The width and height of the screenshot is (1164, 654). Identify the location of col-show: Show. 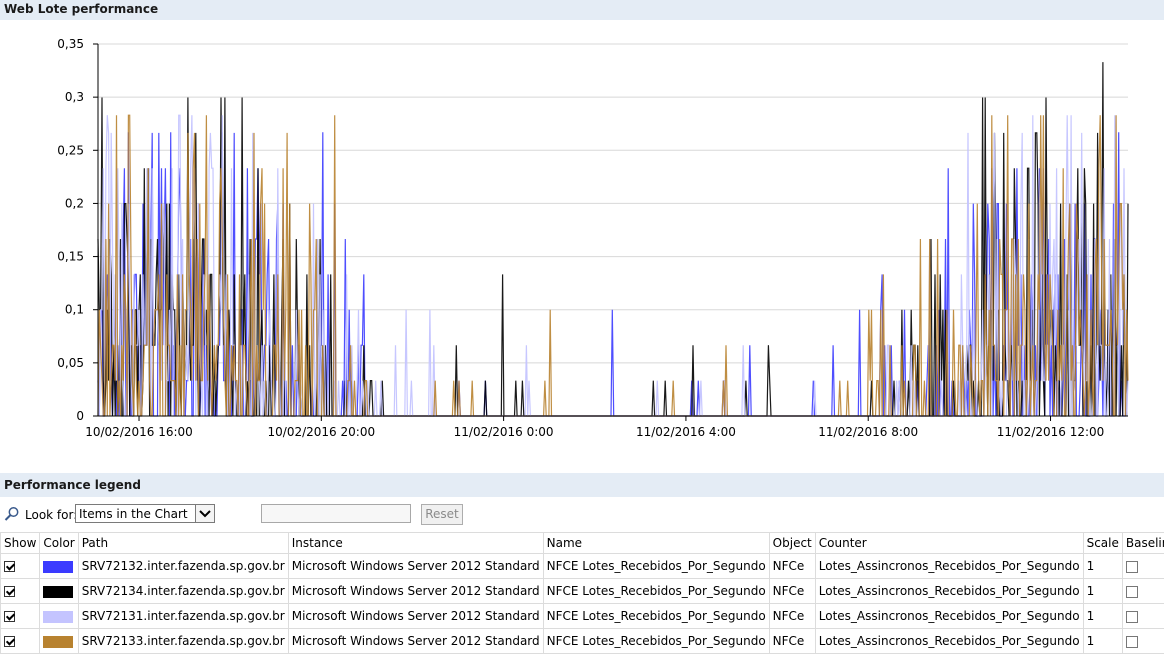
(20, 543).